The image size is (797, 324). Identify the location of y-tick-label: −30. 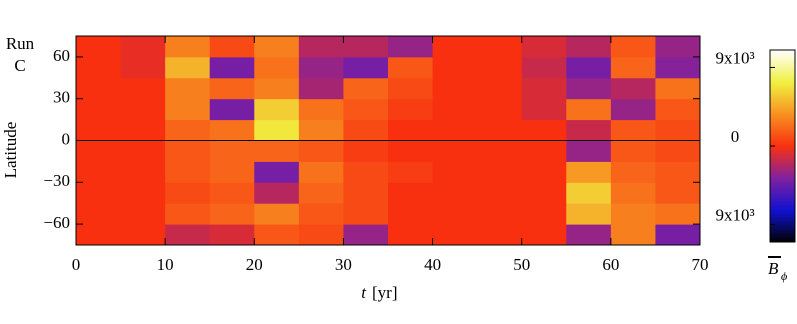
(56, 180).